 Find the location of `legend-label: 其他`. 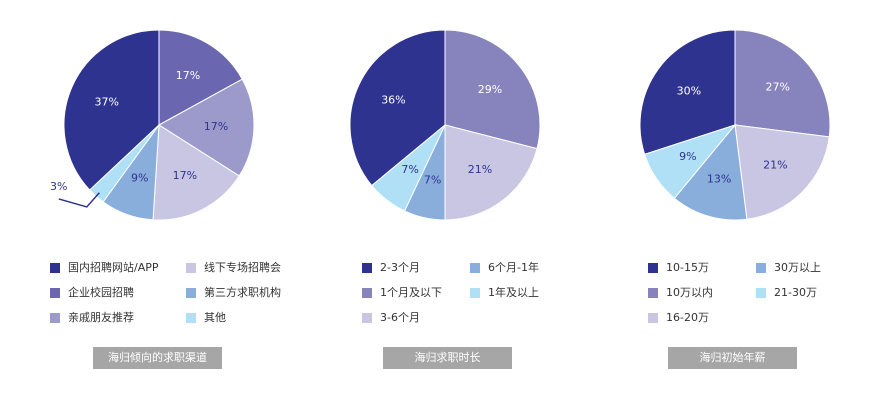

legend-label: 其他 is located at coordinates (215, 317).